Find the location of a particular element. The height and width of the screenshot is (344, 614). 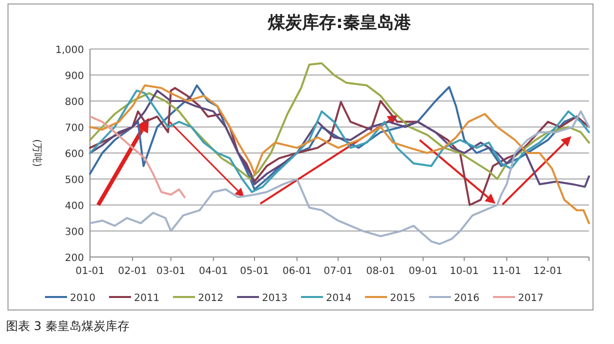

x-tick-label: 09-01 is located at coordinates (423, 271).